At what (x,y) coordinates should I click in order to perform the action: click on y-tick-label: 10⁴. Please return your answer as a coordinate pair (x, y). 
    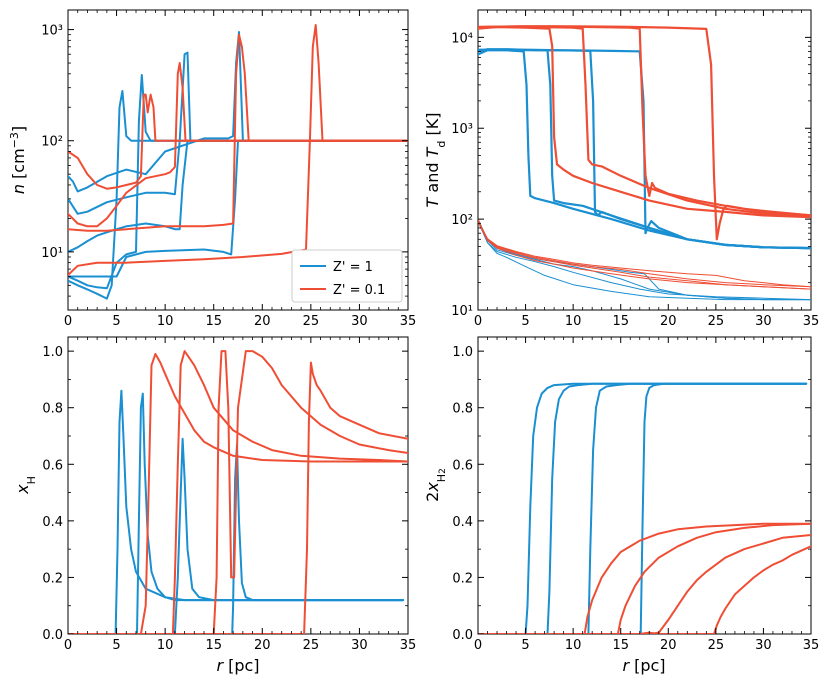
    Looking at the image, I should click on (462, 38).